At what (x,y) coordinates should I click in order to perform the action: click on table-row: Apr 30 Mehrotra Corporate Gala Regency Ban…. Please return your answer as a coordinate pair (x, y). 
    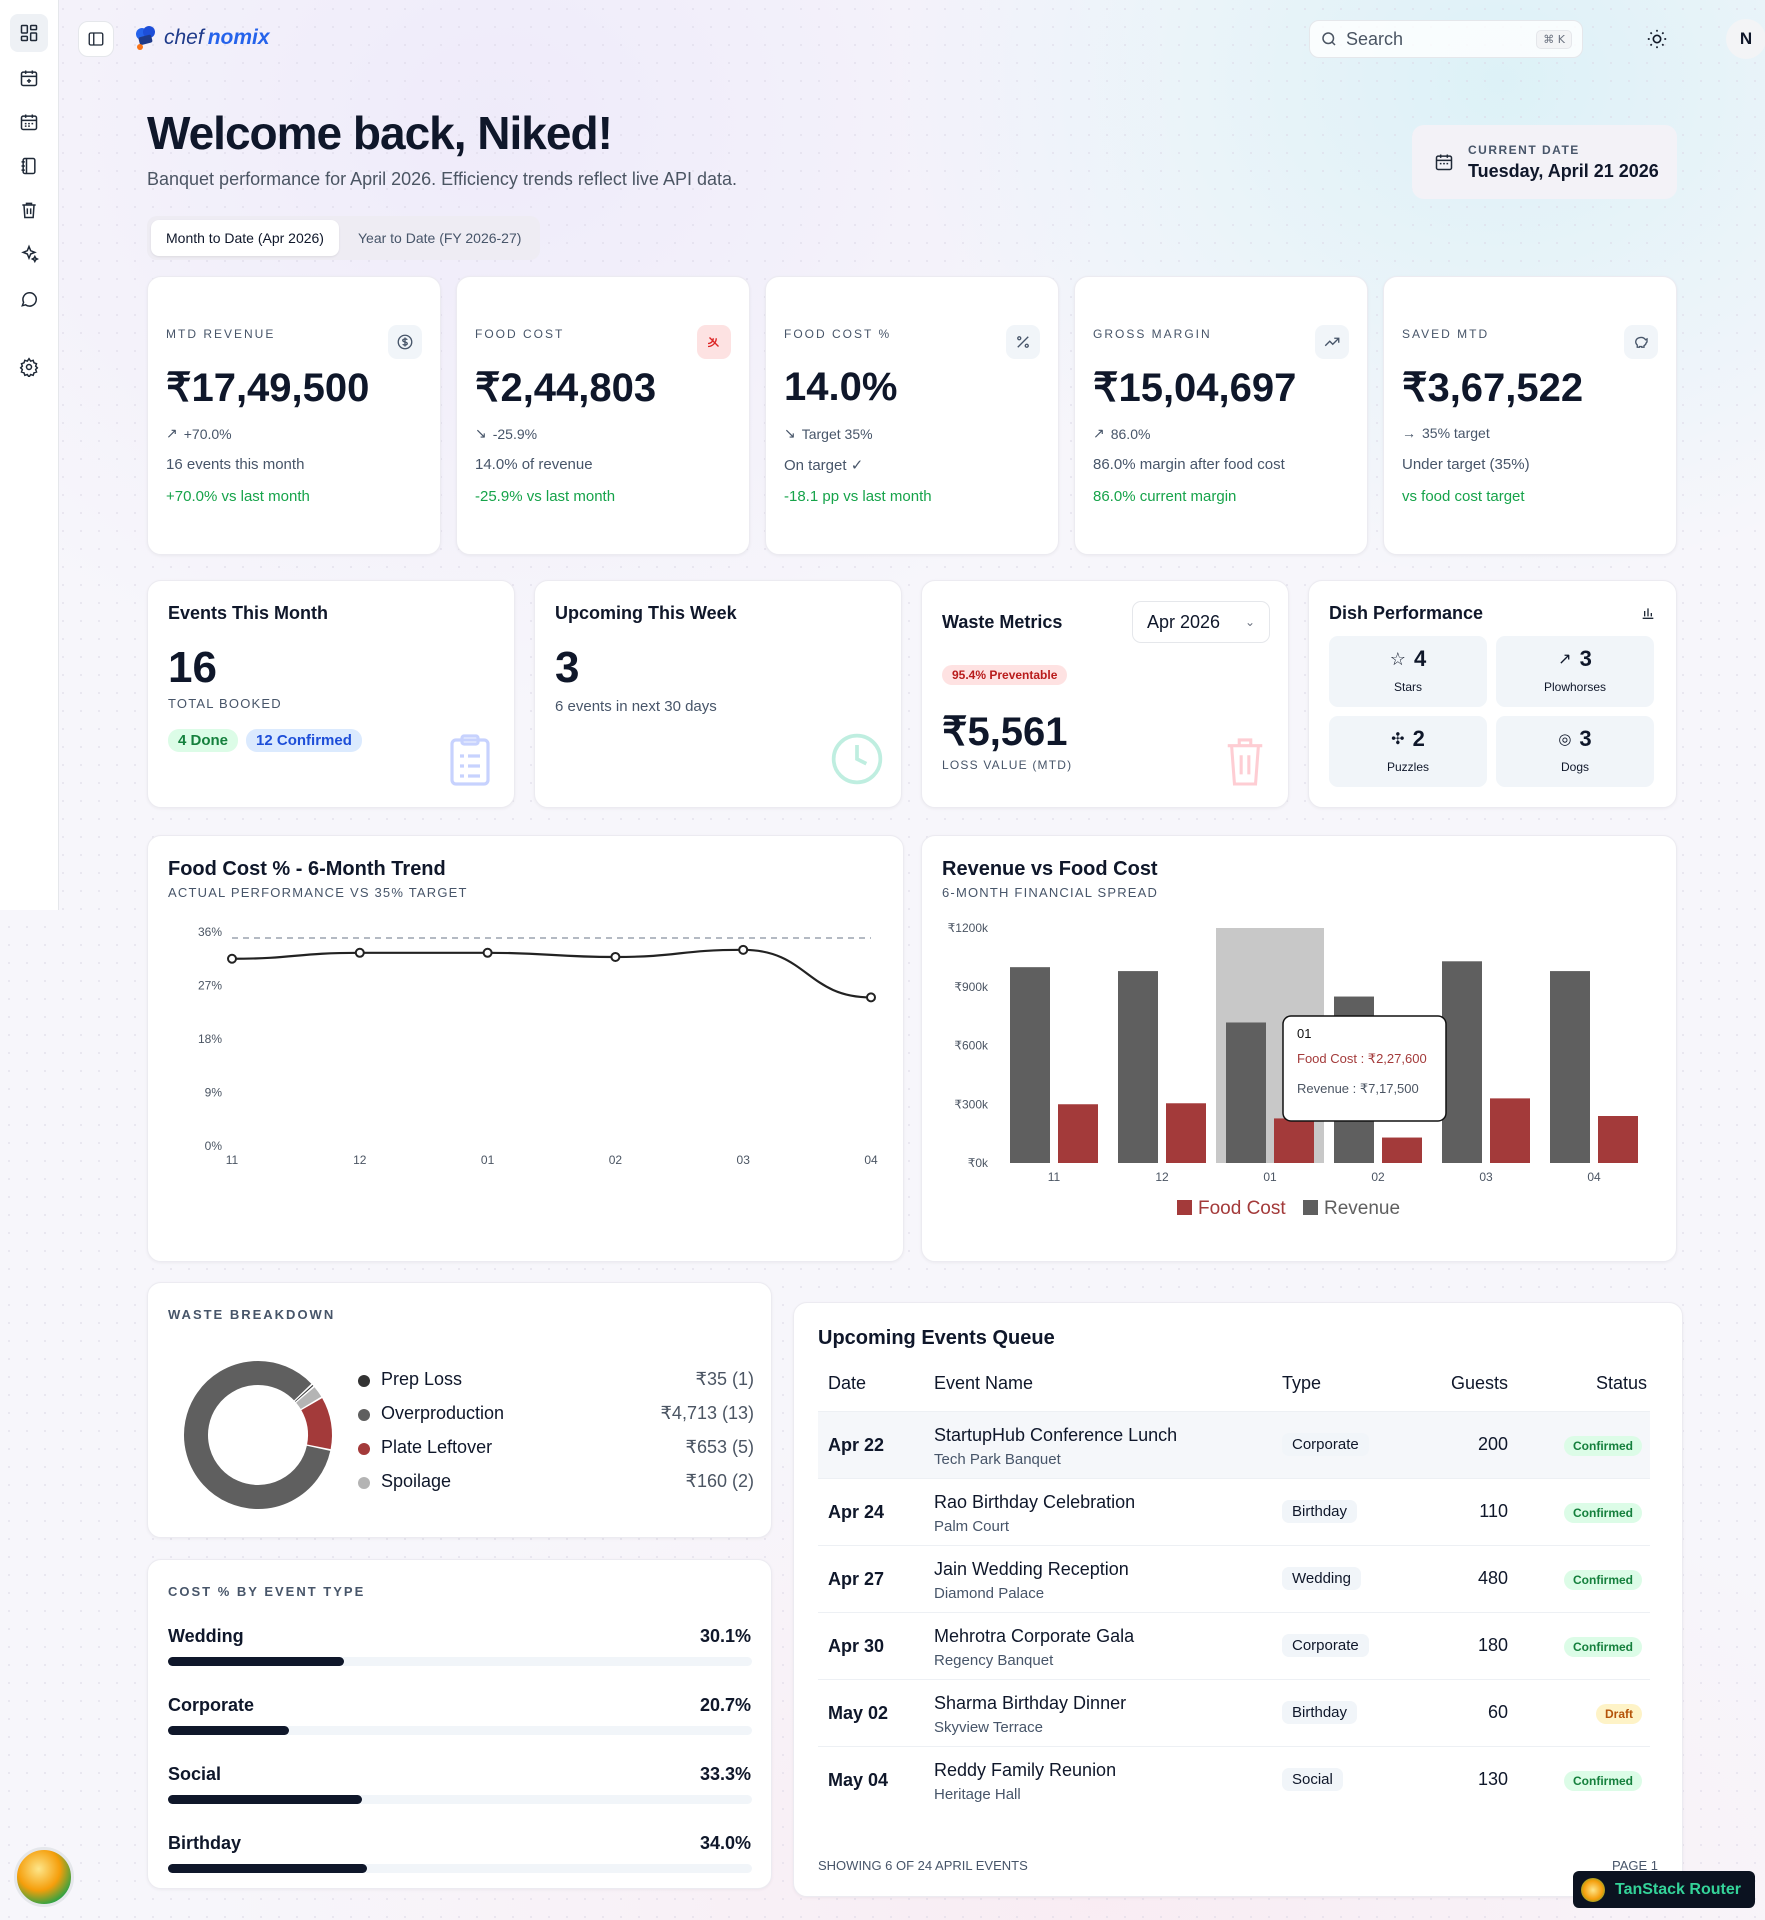
    Looking at the image, I should click on (1234, 1645).